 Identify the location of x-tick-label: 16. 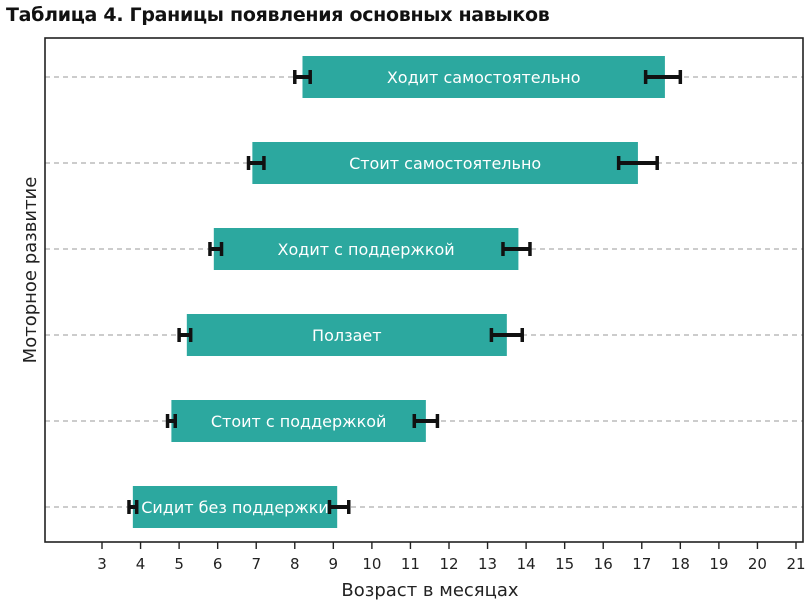
(603, 564).